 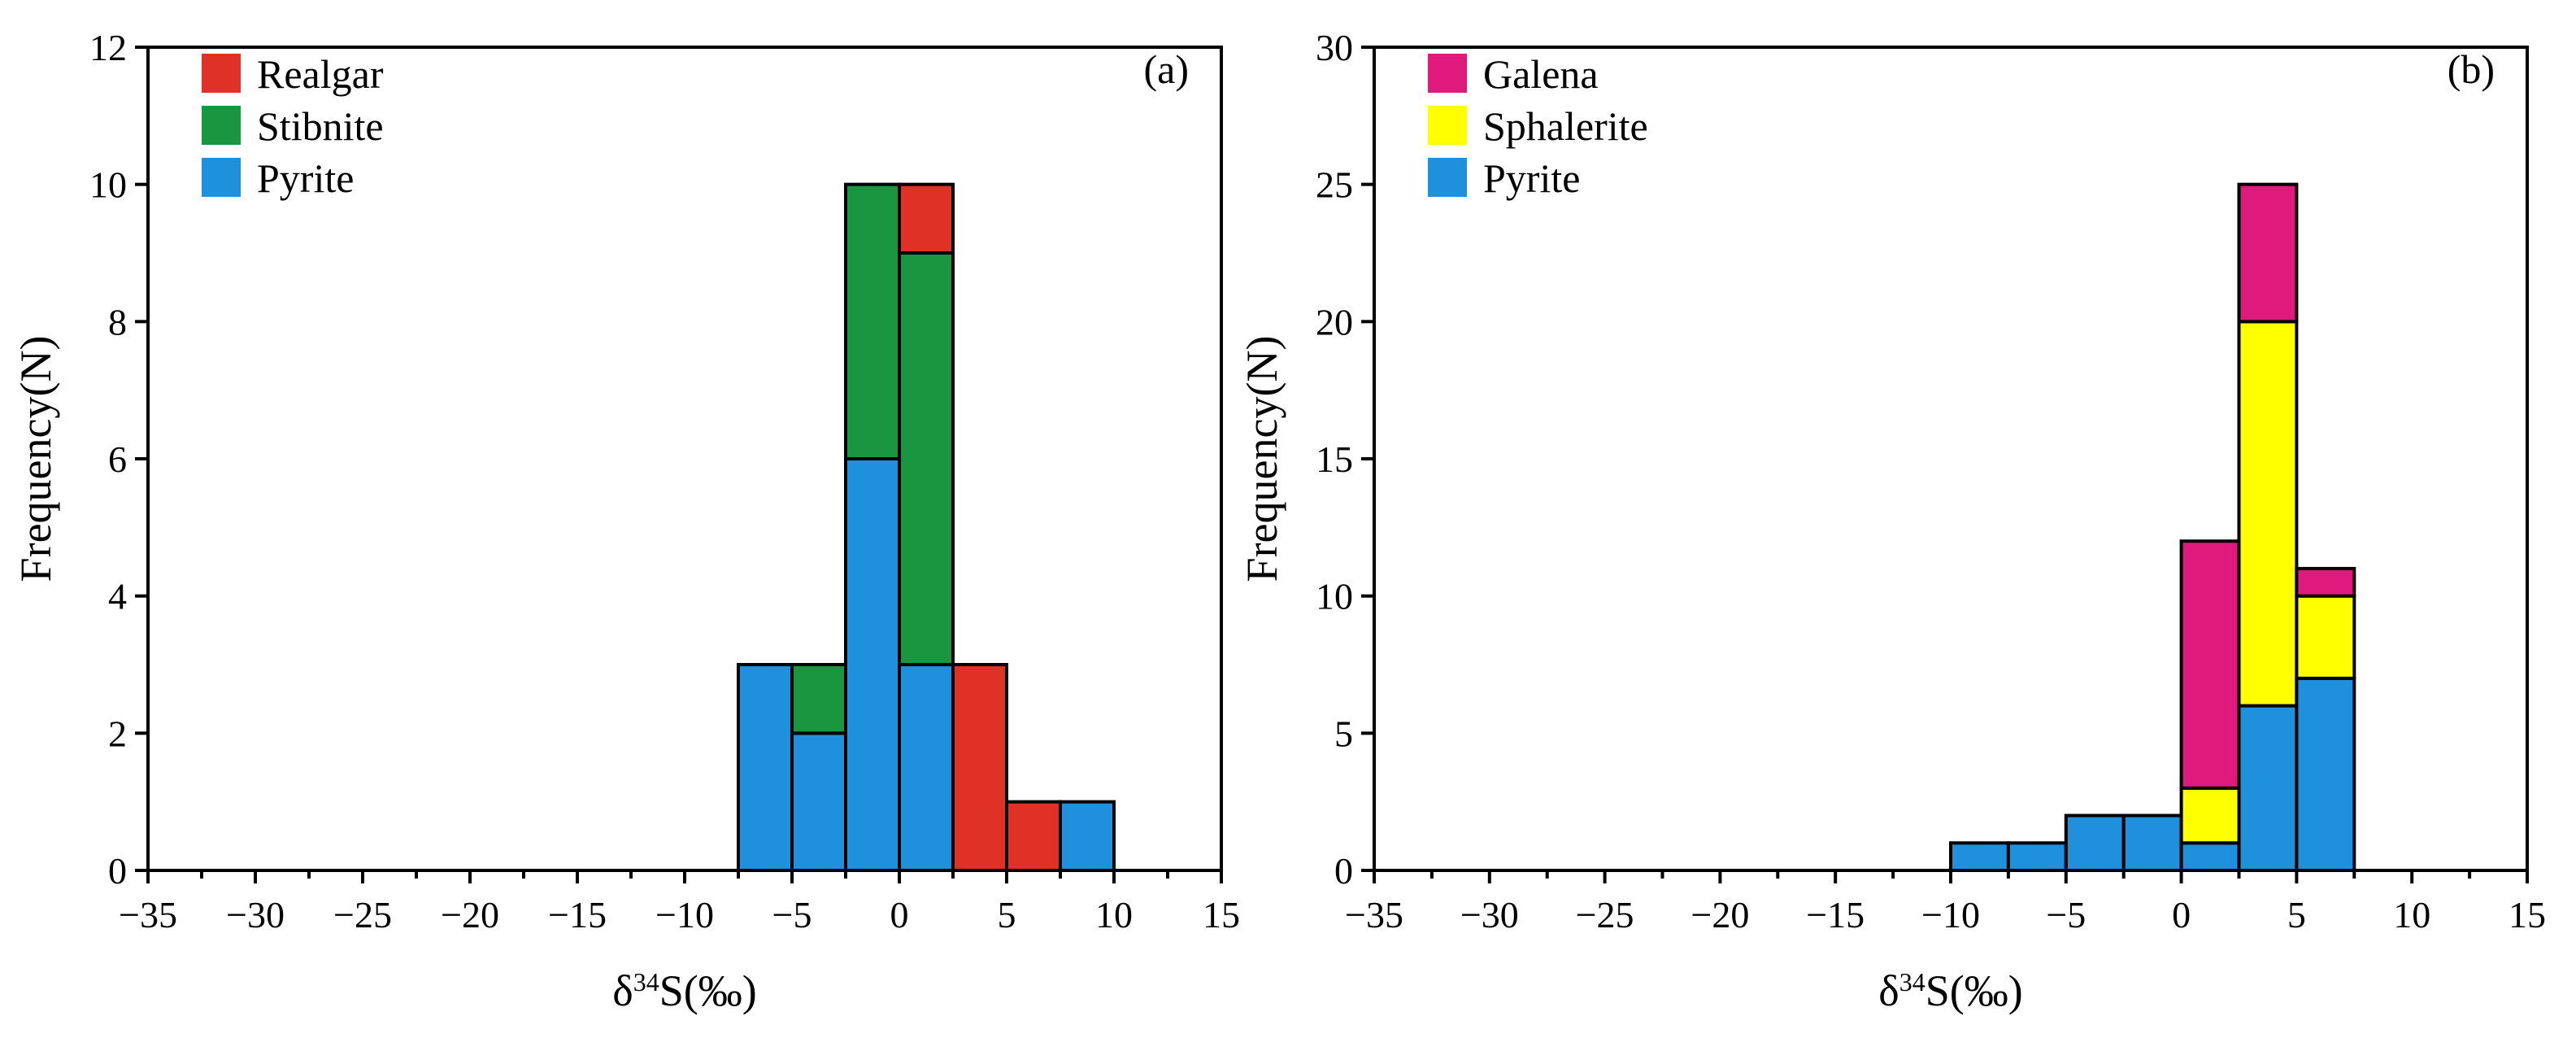 What do you see at coordinates (221, 73) in the screenshot?
I see `legend-swatch-realgar` at bounding box center [221, 73].